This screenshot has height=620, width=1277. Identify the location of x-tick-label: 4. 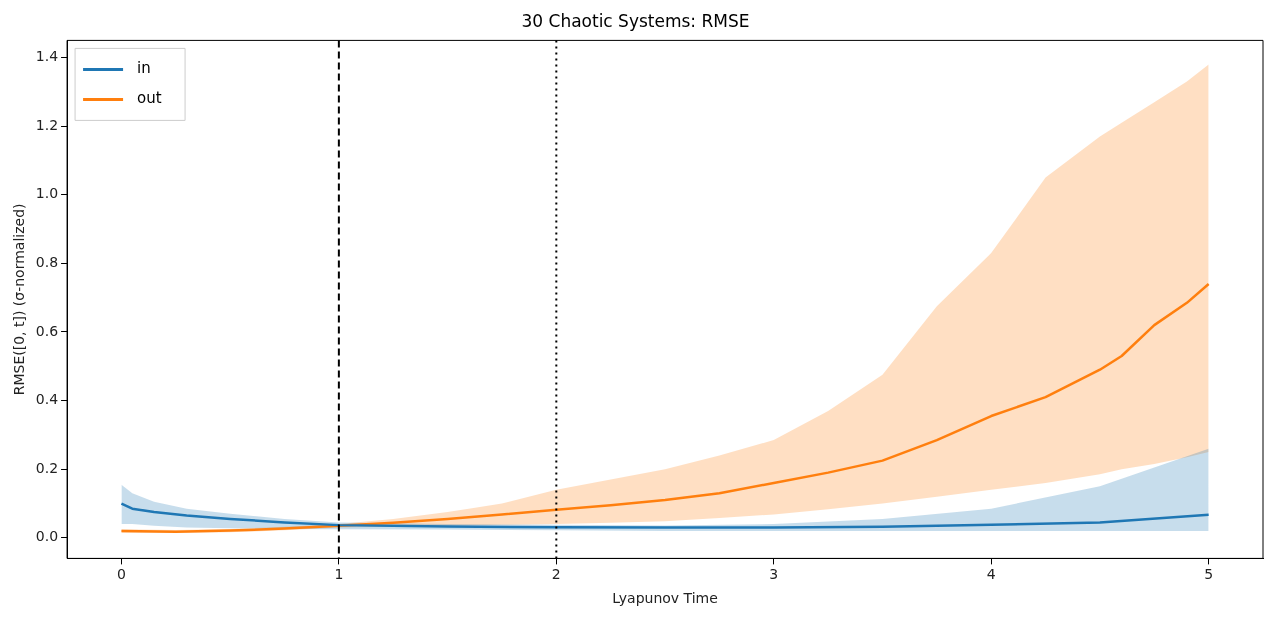
(991, 574).